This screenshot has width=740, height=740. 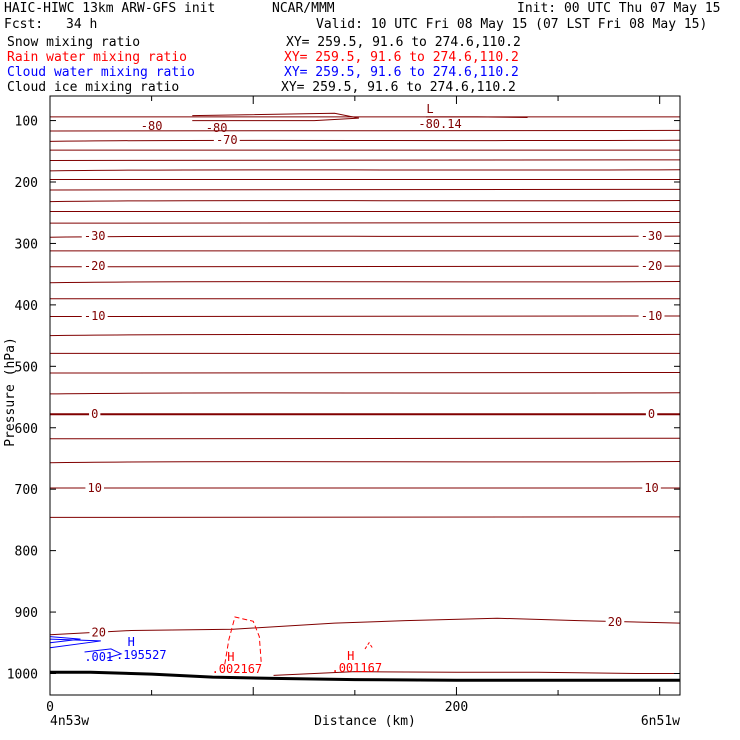 I want to click on left-end-label: 4n53w, so click(x=69, y=721).